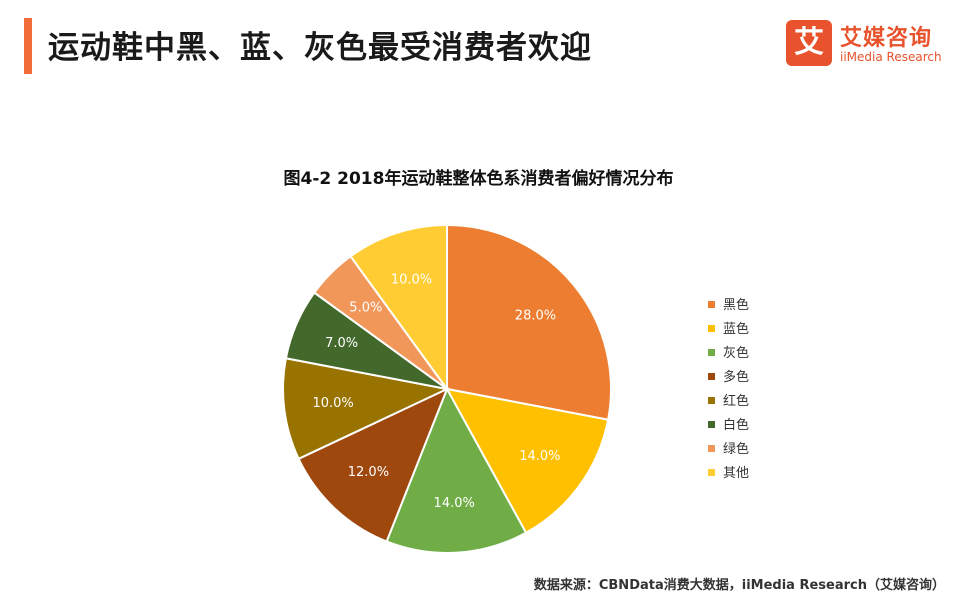 This screenshot has width=957, height=601. I want to click on legend-label: 白色, so click(736, 425).